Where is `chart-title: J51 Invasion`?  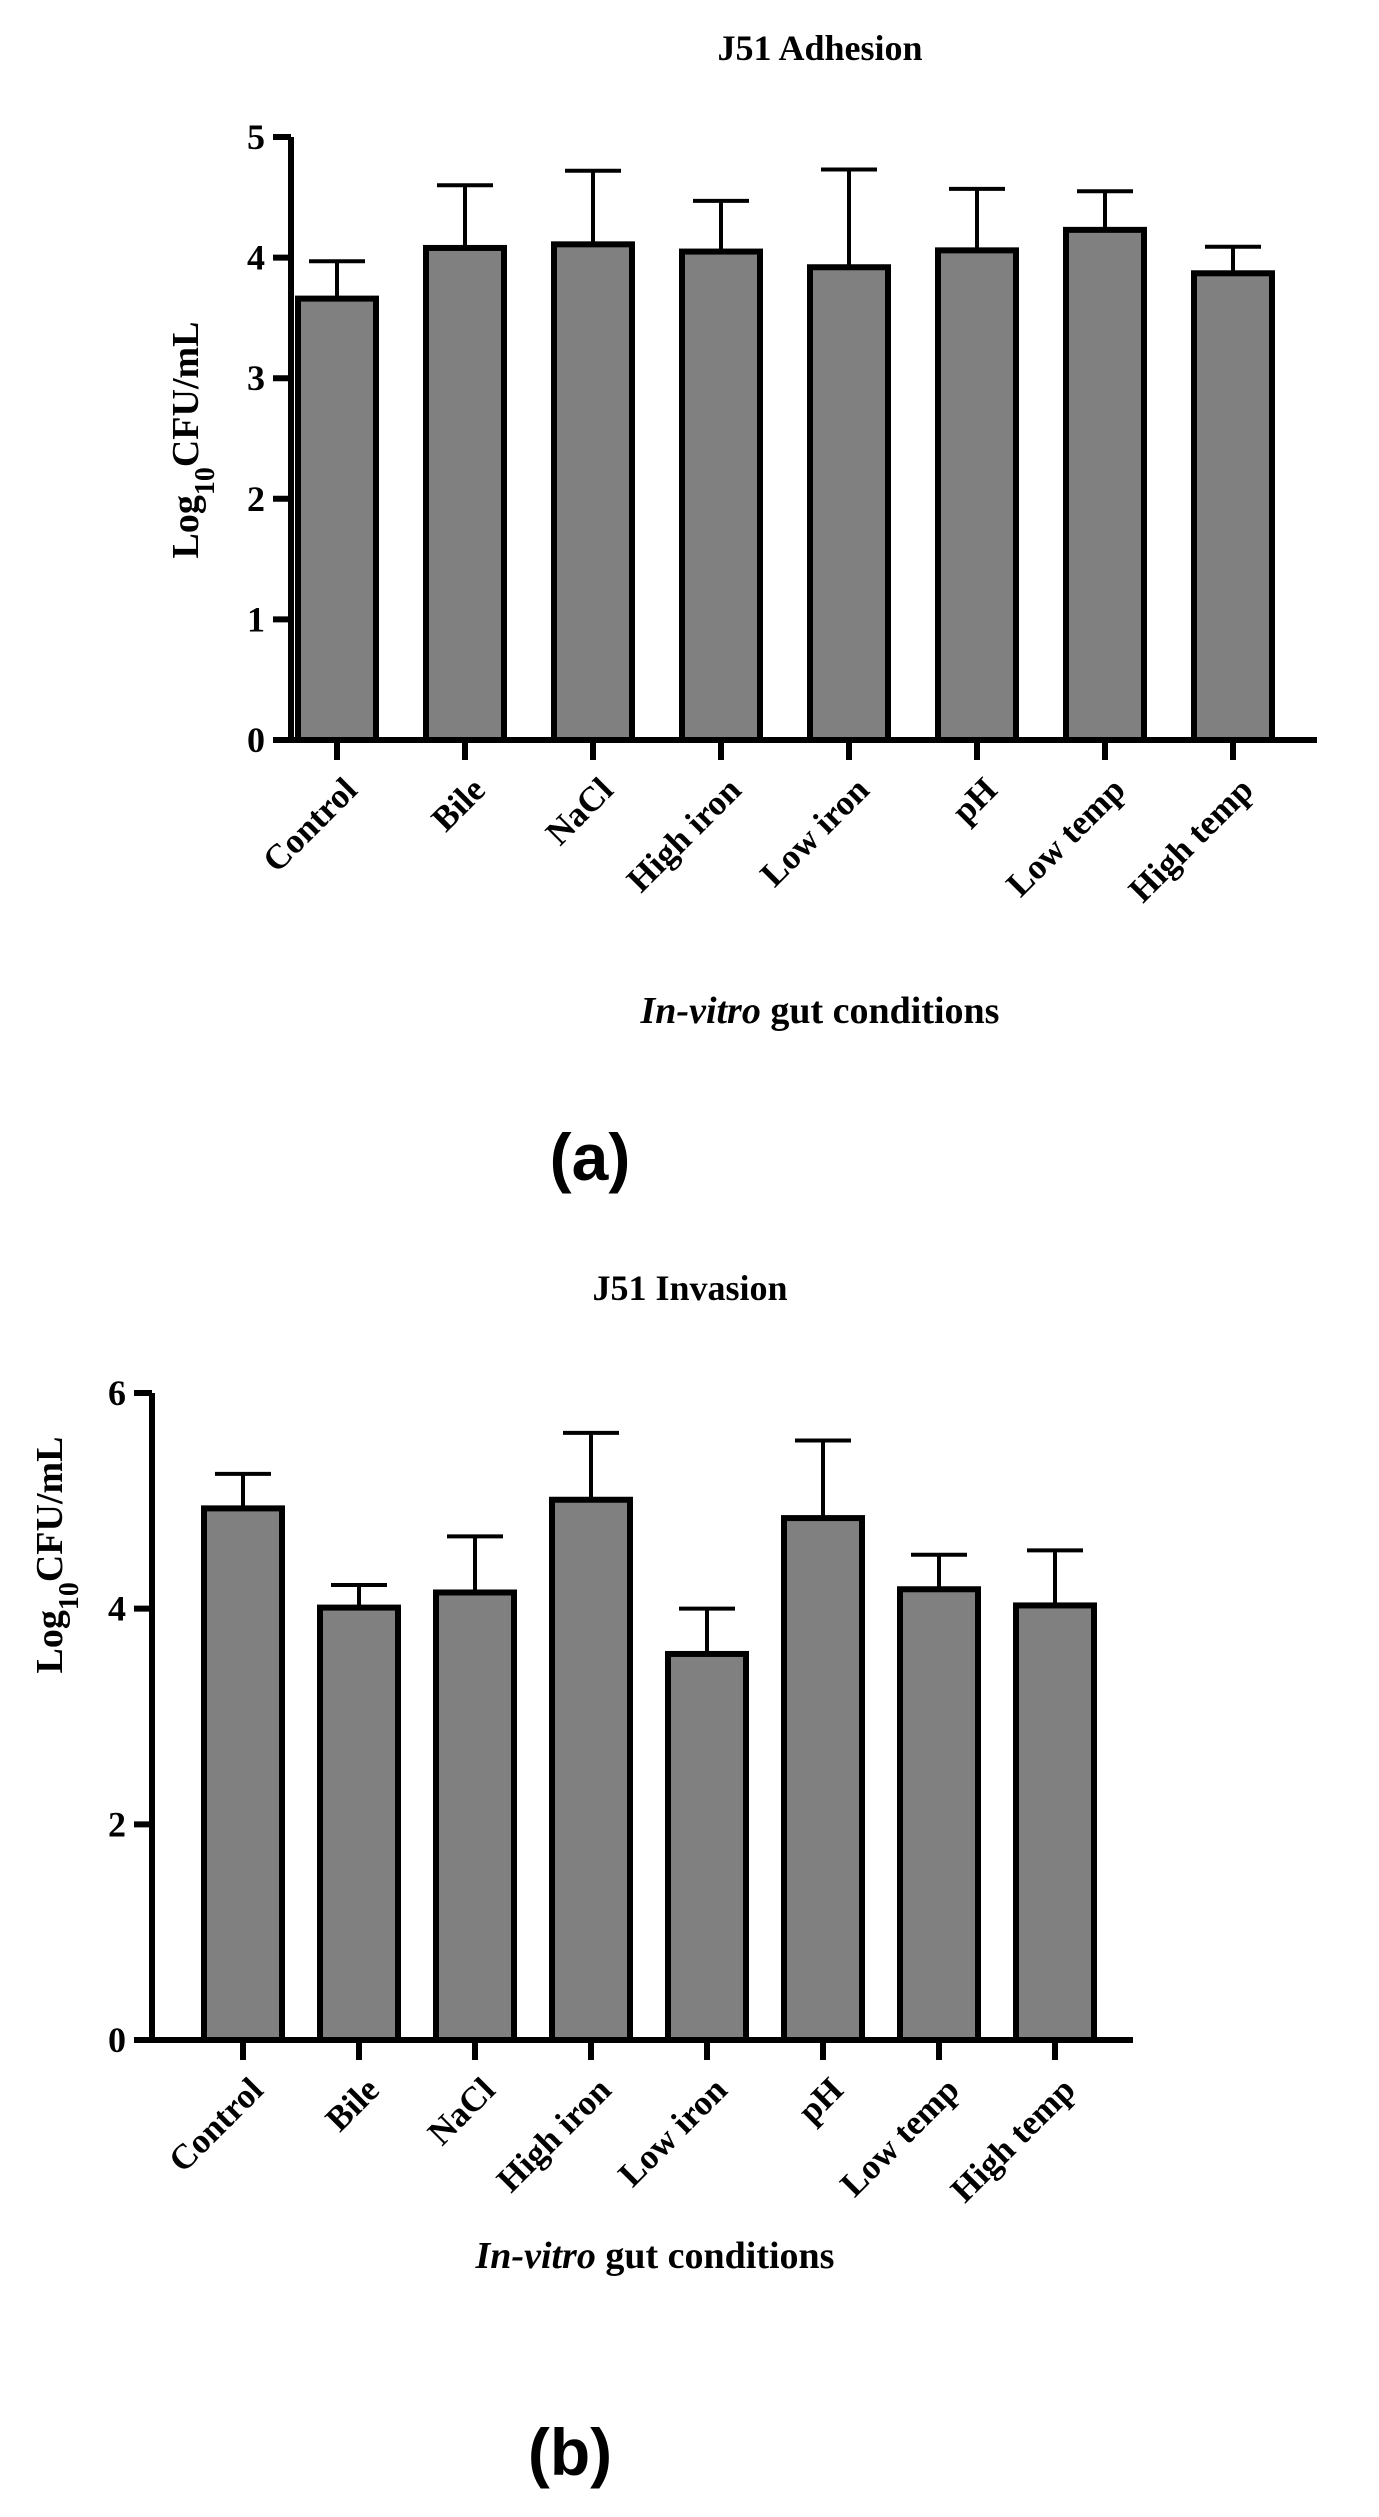
chart-title: J51 Invasion is located at coordinates (689, 1288).